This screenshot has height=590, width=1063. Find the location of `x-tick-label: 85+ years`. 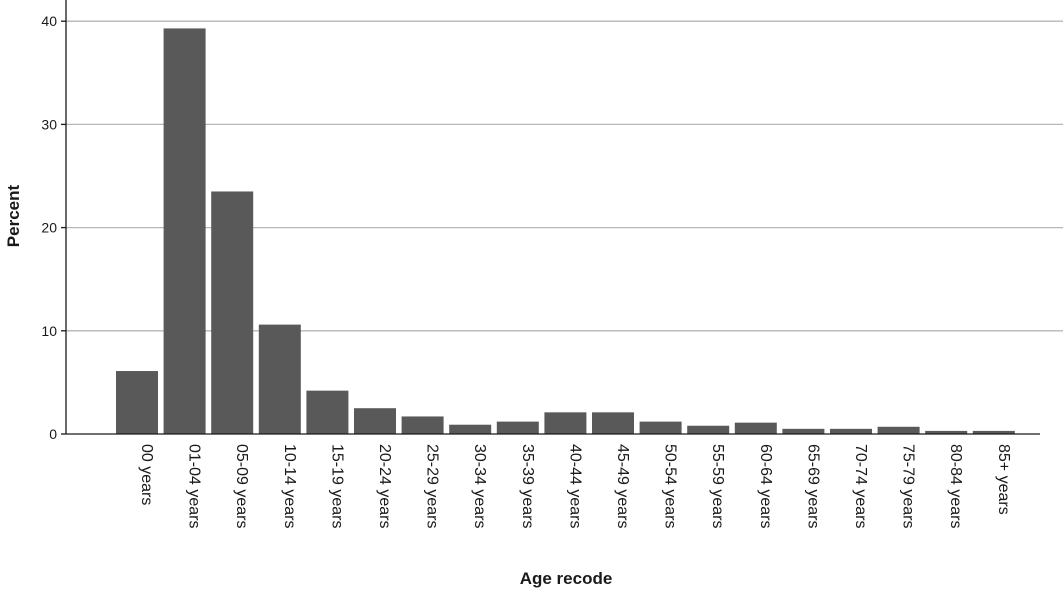

x-tick-label: 85+ years is located at coordinates (1003, 479).